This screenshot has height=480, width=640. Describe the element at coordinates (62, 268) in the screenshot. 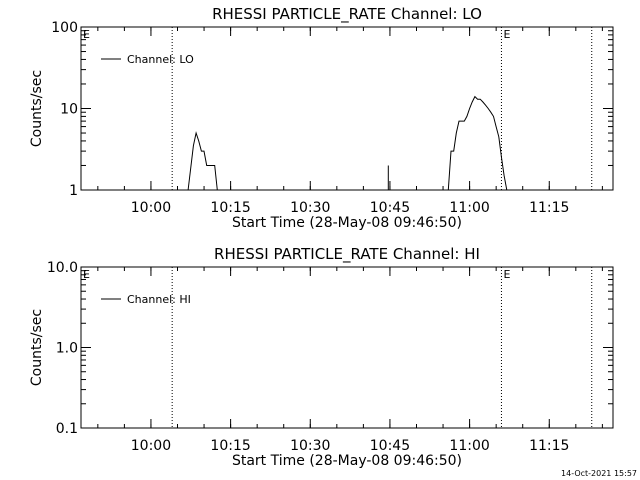

I see `y-tick-label: 10.0` at that location.